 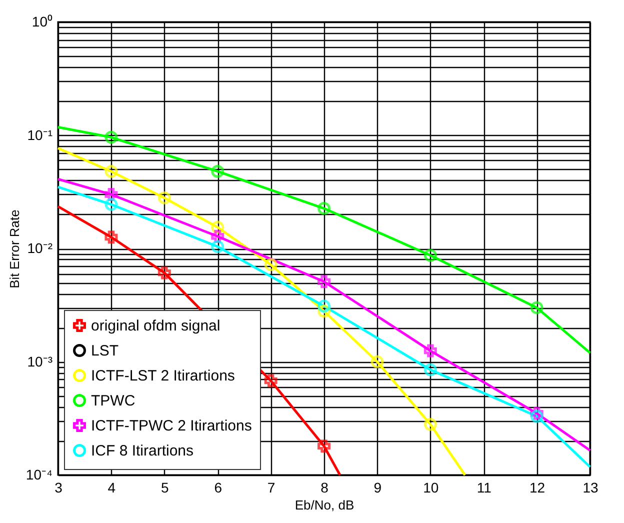 I want to click on x-tick-label: 3, so click(x=58, y=488).